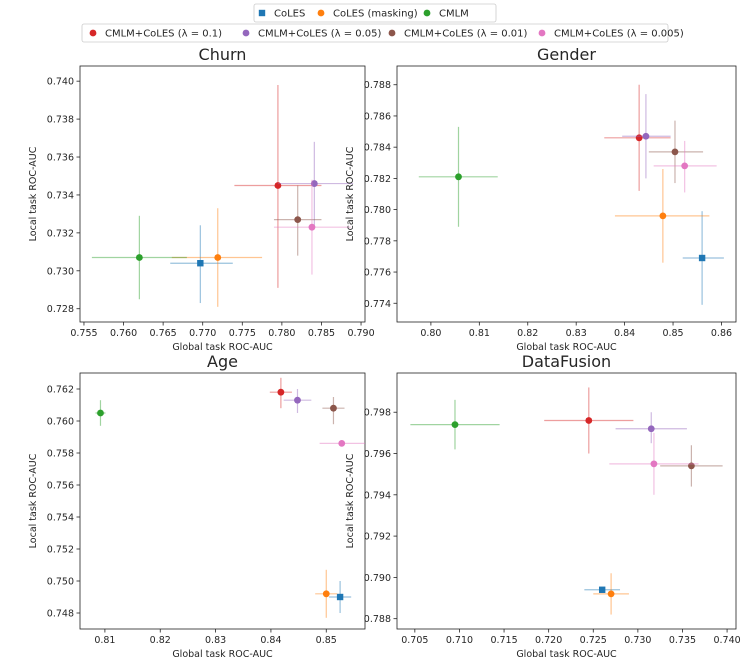 The image size is (748, 665). I want to click on x-tick-label: 0.755, so click(83, 333).